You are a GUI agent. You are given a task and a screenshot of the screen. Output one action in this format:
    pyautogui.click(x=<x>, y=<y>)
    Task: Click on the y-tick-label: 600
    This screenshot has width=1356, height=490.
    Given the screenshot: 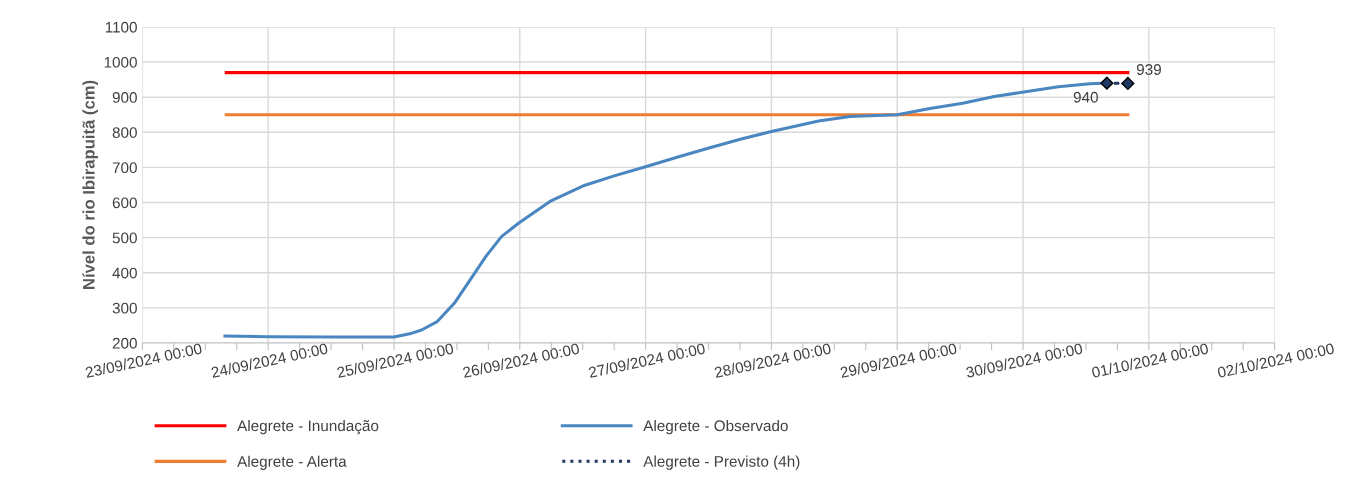 What is the action you would take?
    pyautogui.click(x=124, y=203)
    